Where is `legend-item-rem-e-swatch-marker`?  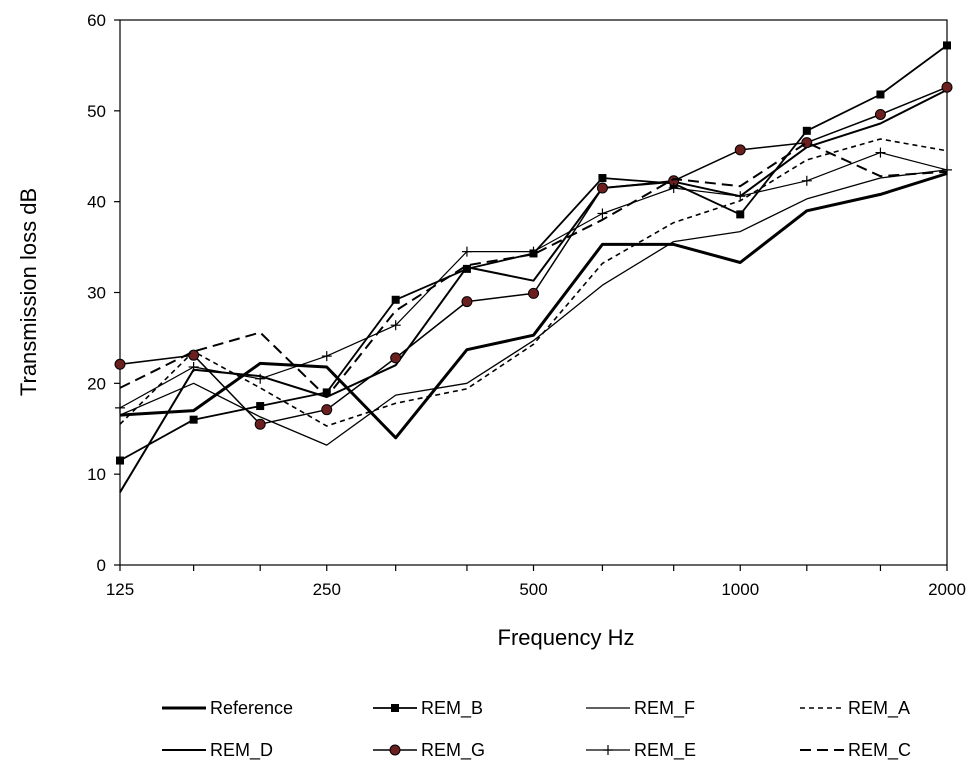 legend-item-rem-e-swatch-marker is located at coordinates (608, 750).